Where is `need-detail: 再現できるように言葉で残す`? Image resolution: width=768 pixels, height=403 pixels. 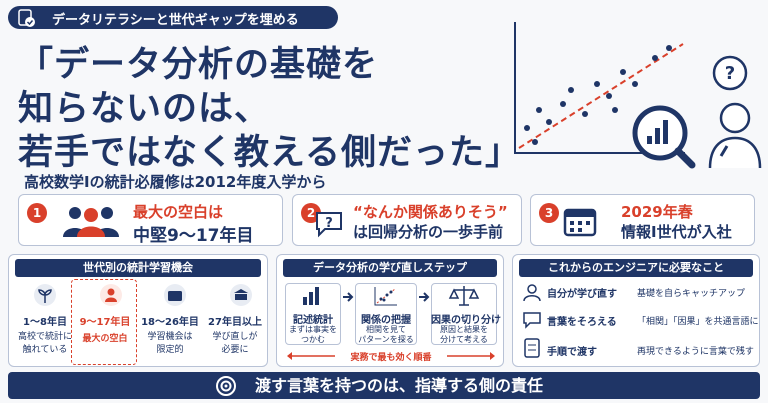
need-detail: 再現できるように言葉で残す is located at coordinates (695, 352).